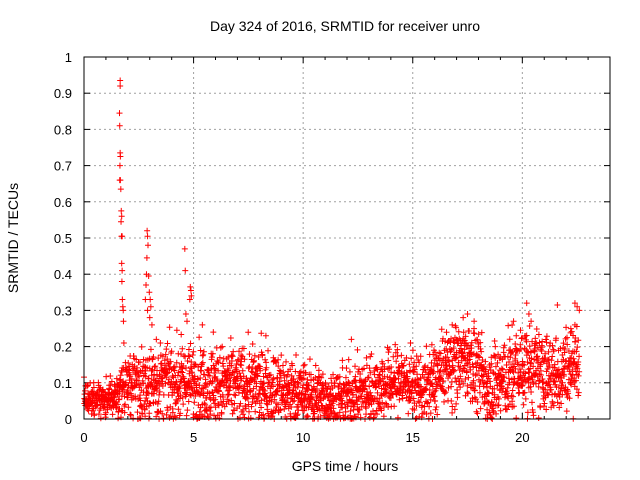  Describe the element at coordinates (83, 437) in the screenshot. I see `x-tick-label: 0` at that location.